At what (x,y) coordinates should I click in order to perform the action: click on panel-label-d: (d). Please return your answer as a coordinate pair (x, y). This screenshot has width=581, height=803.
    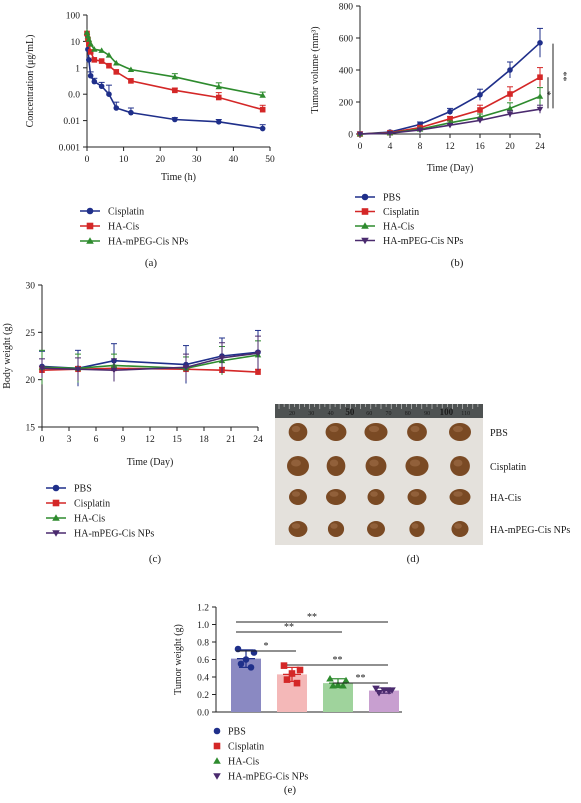
    Looking at the image, I should click on (413, 559).